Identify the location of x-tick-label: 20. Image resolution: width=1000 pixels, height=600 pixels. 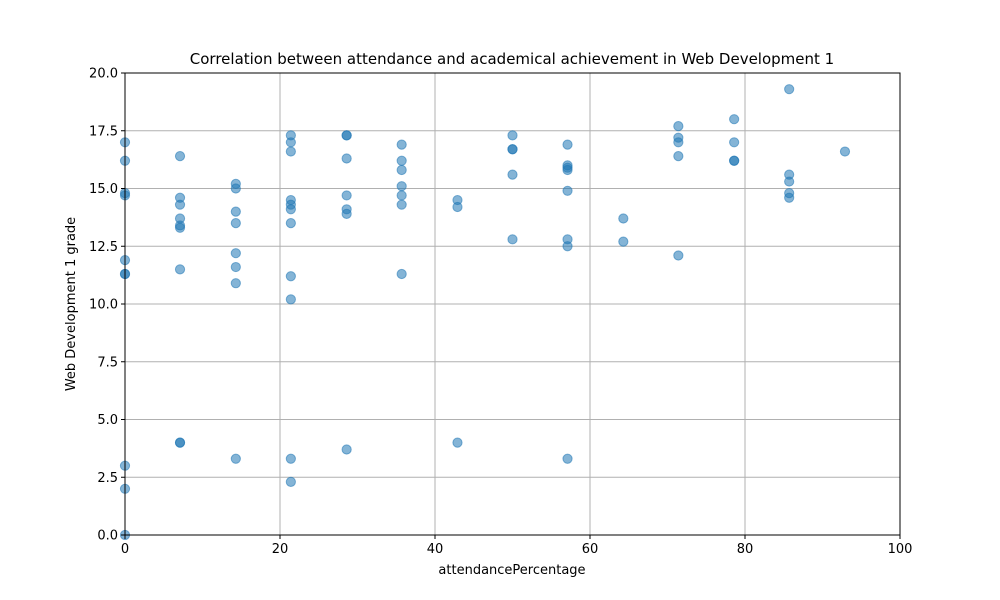
(280, 549).